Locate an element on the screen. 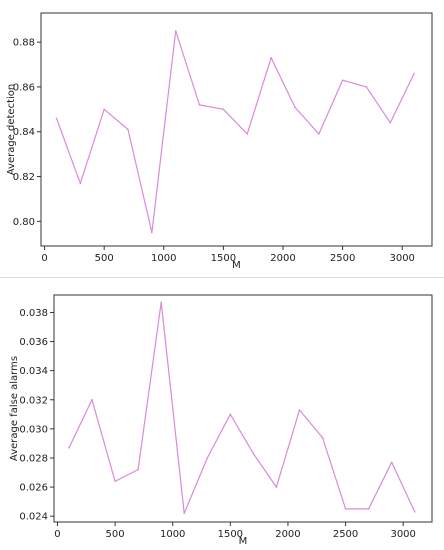 The image size is (444, 550). chart2-x-axis-label: M is located at coordinates (243, 541).